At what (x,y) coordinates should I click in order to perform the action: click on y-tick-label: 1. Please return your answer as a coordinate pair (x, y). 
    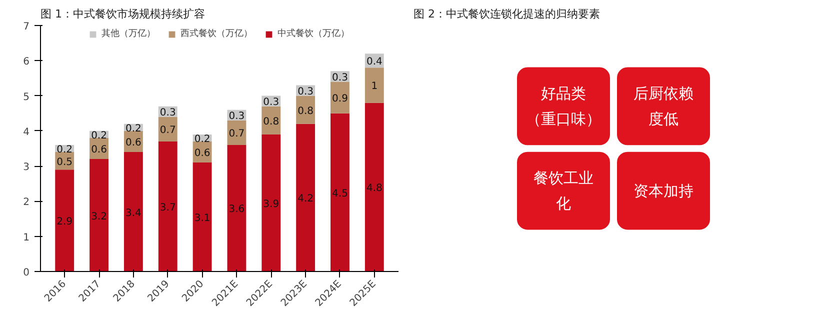
    Looking at the image, I should click on (26, 238).